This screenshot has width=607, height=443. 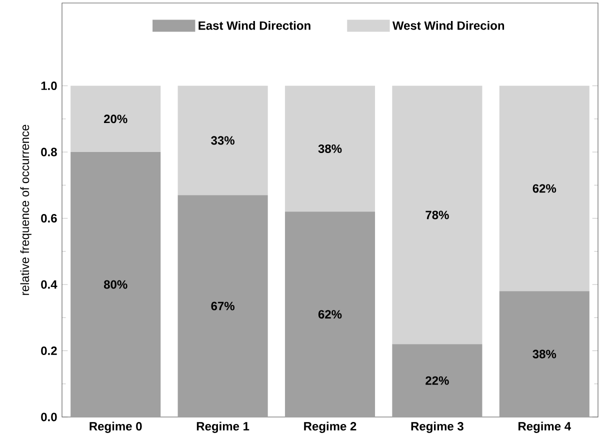 I want to click on y-tick-label: 0.4, so click(x=49, y=284).